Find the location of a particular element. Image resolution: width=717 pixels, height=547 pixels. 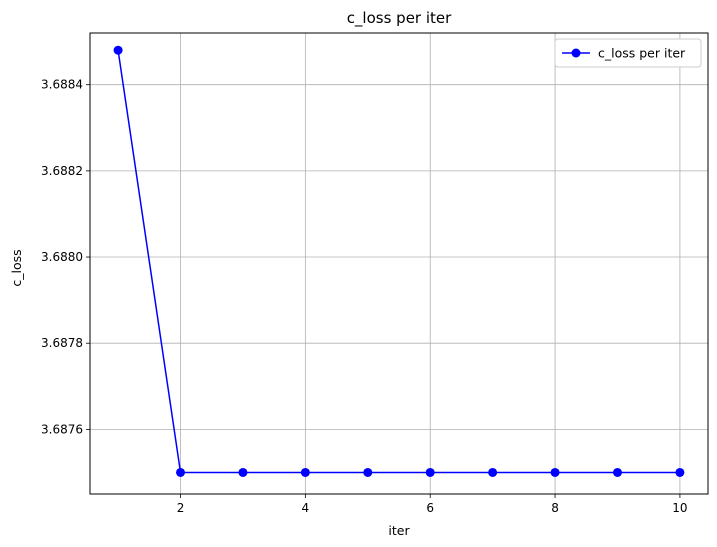

y-tick-label: 3.6878 is located at coordinates (62, 343).